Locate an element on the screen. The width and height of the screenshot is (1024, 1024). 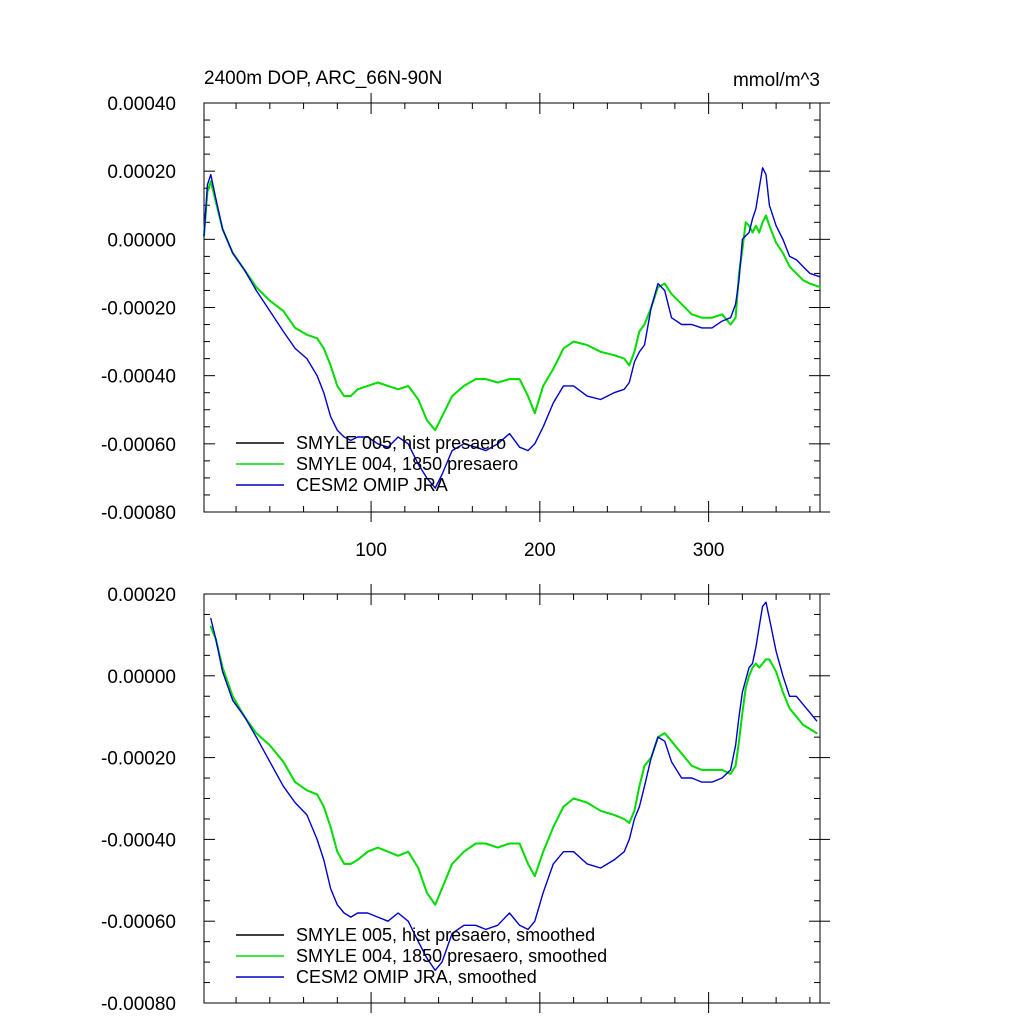
chart-title: 2400m DOP, ARC_66N-90N is located at coordinates (323, 78).